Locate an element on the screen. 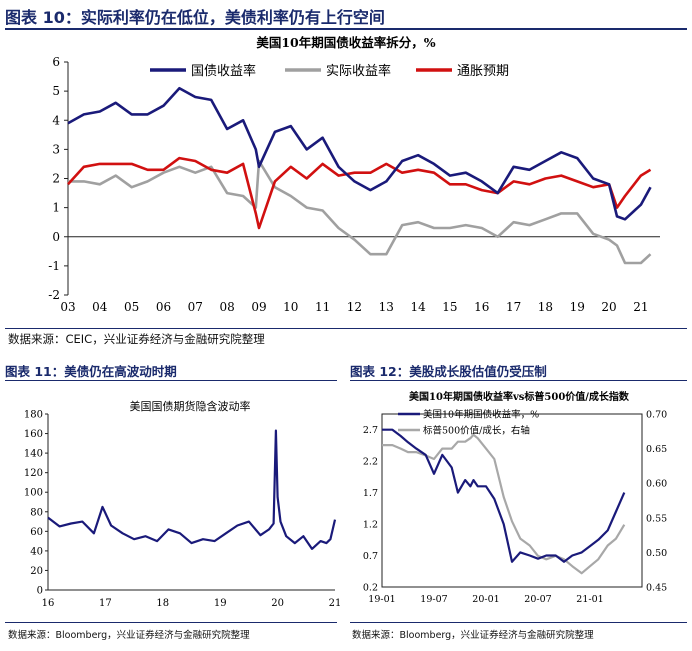 The height and width of the screenshot is (651, 692). fig10-x-tick-label: 08 is located at coordinates (226, 307).